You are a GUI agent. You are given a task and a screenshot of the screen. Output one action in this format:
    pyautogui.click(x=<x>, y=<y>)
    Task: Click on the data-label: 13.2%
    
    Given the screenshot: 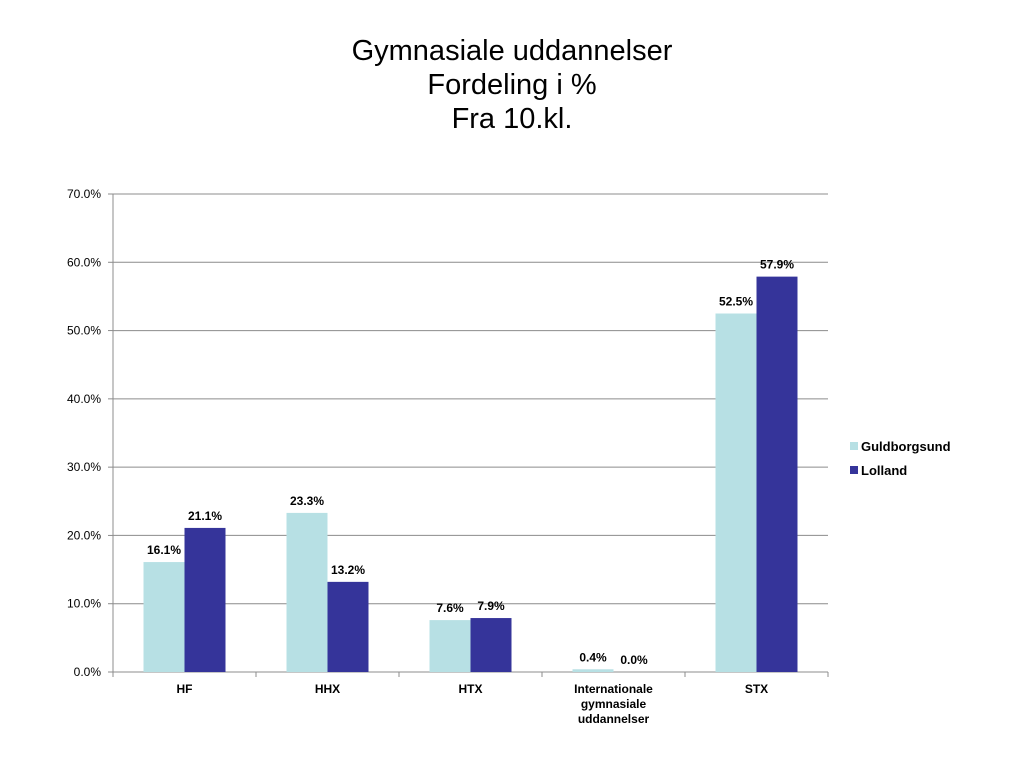 What is the action you would take?
    pyautogui.click(x=348, y=570)
    